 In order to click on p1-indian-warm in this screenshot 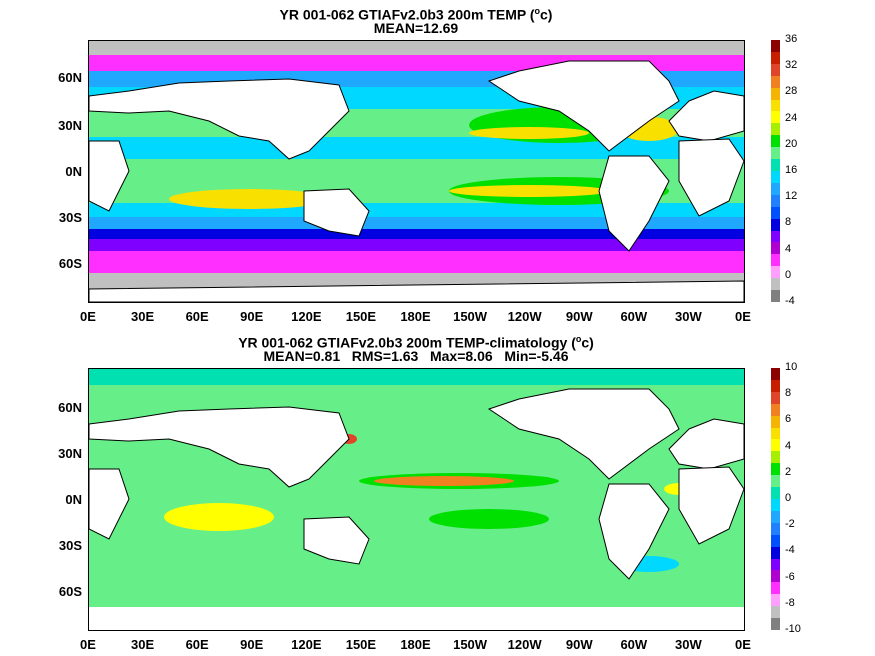, I will do `click(249, 199)`.